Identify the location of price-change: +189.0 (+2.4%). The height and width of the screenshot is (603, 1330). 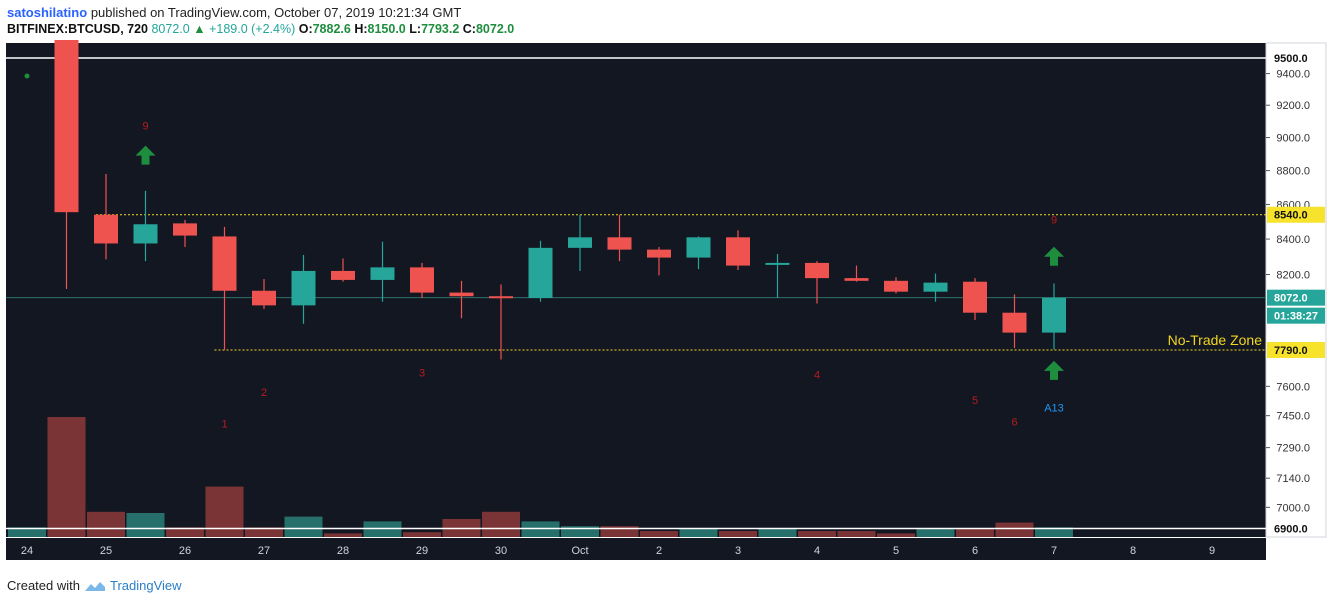
(252, 29).